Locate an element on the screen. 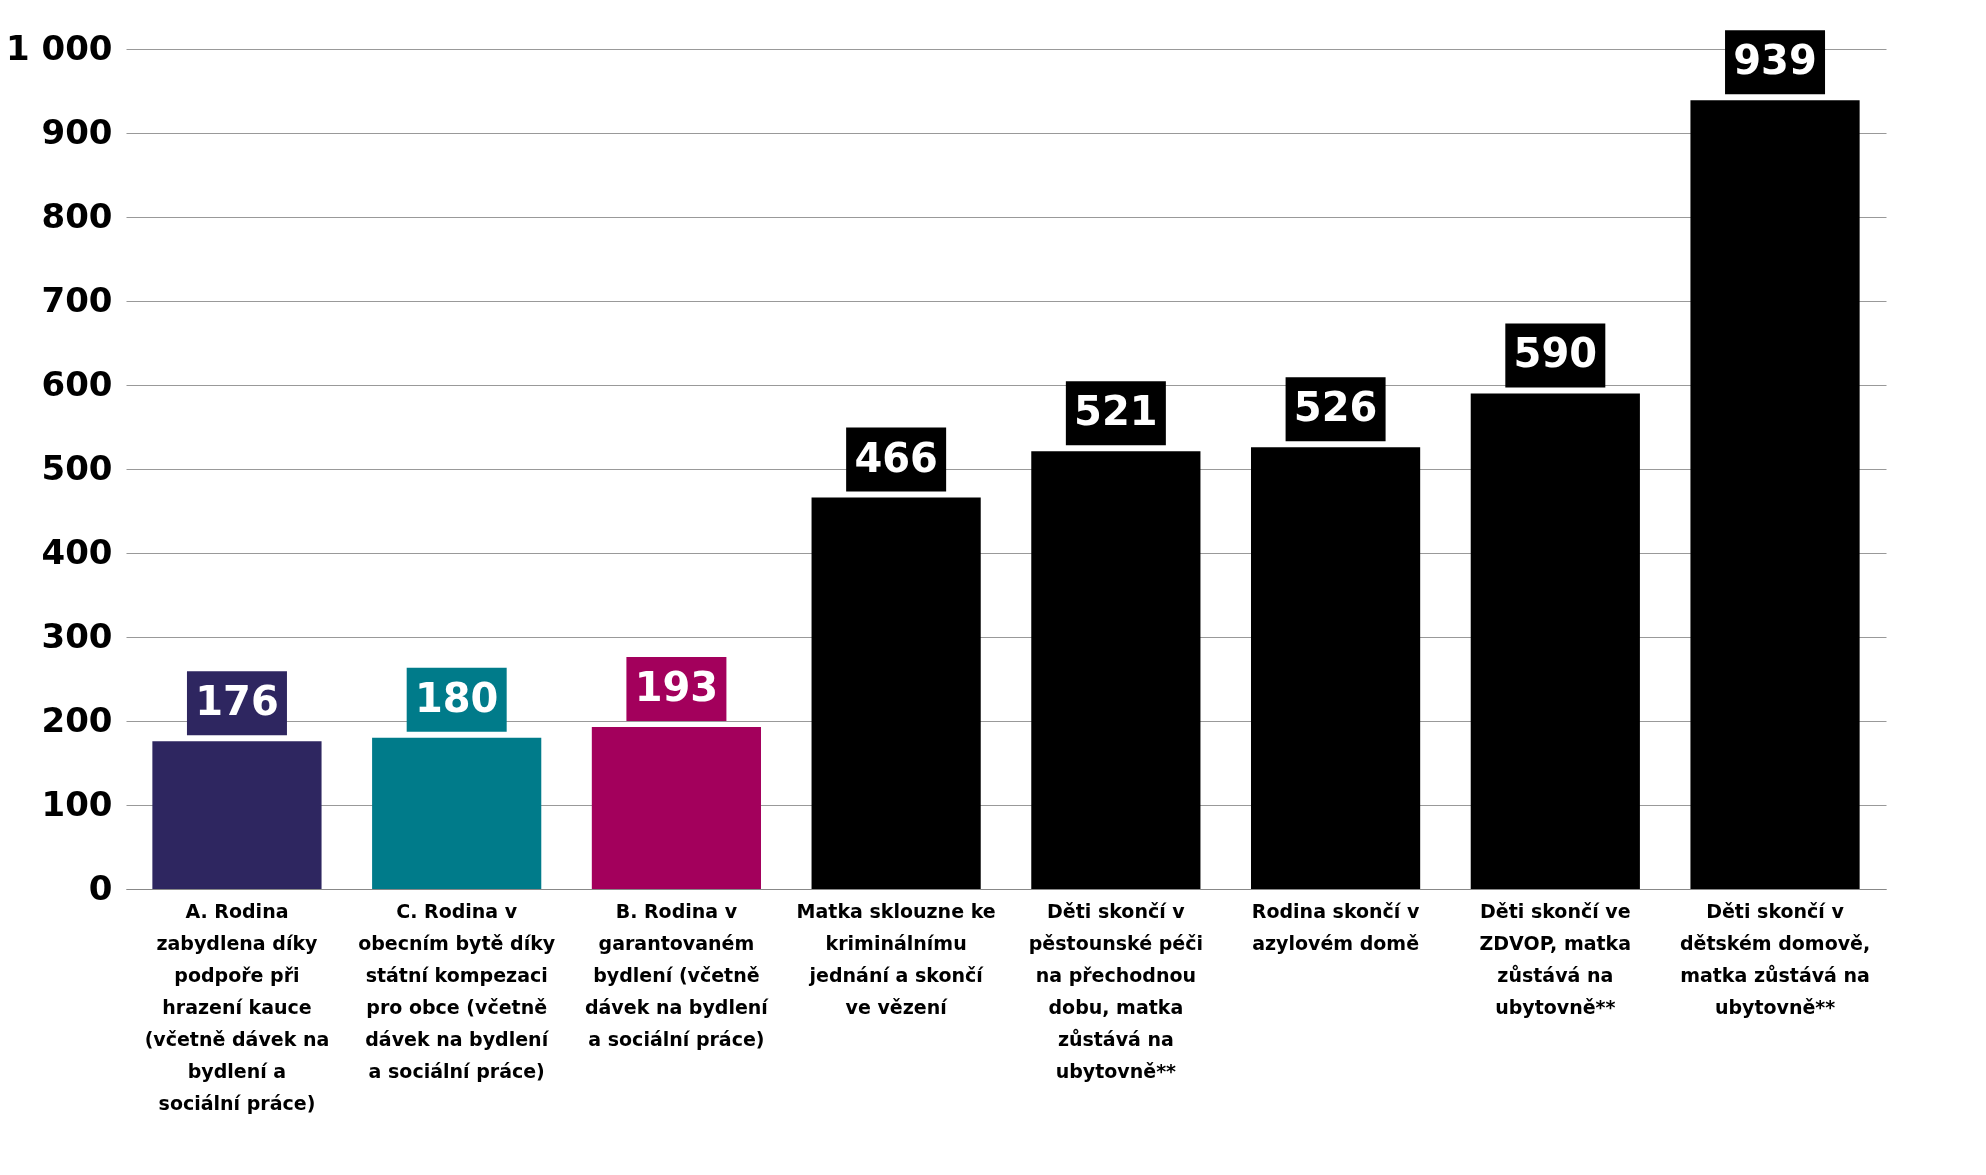  data-label: 176 is located at coordinates (237, 701).